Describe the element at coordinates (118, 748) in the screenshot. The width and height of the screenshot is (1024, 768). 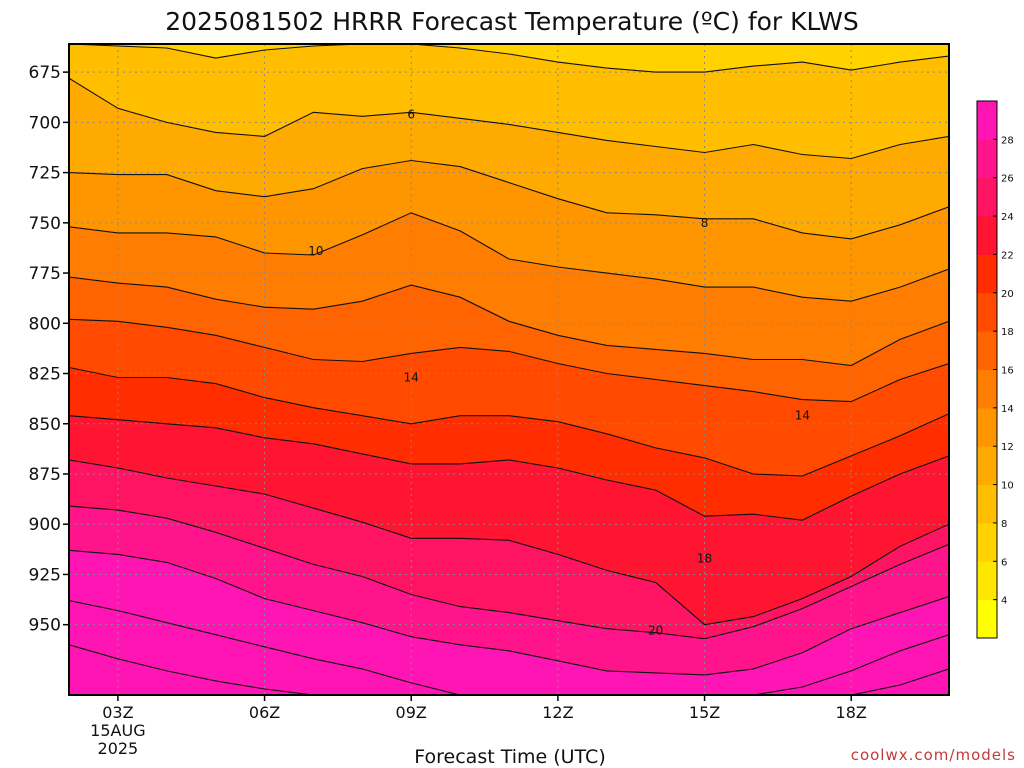
I see `x-tick-date-label: 2025` at that location.